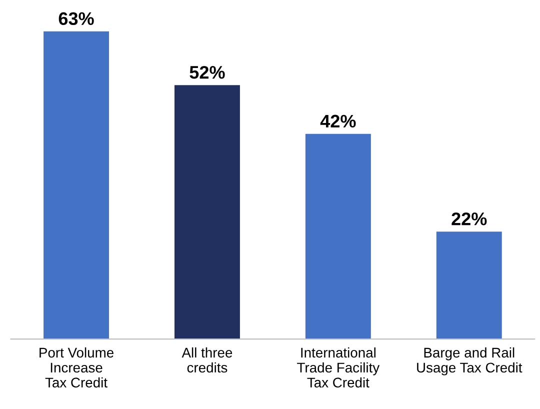  What do you see at coordinates (338, 121) in the screenshot?
I see `data-label: 42%` at bounding box center [338, 121].